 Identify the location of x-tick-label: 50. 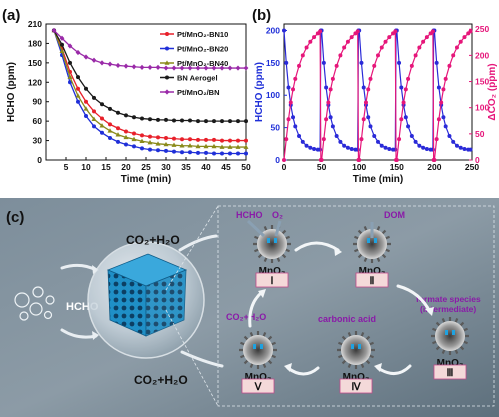
(246, 167).